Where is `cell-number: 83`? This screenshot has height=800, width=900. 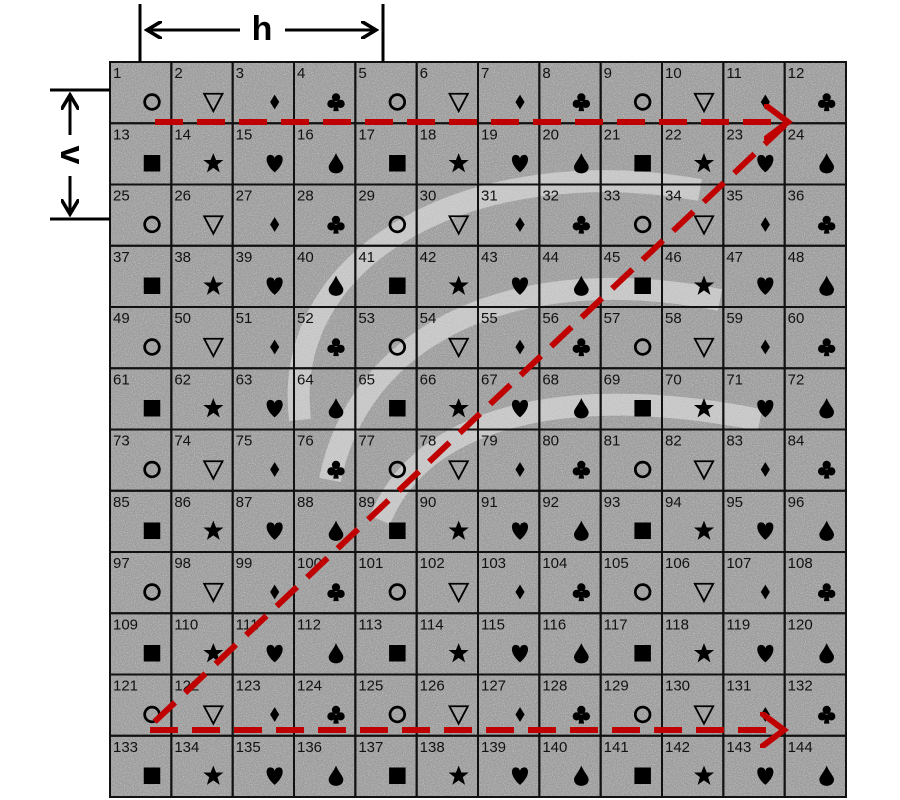
cell-number: 83 is located at coordinates (734, 441).